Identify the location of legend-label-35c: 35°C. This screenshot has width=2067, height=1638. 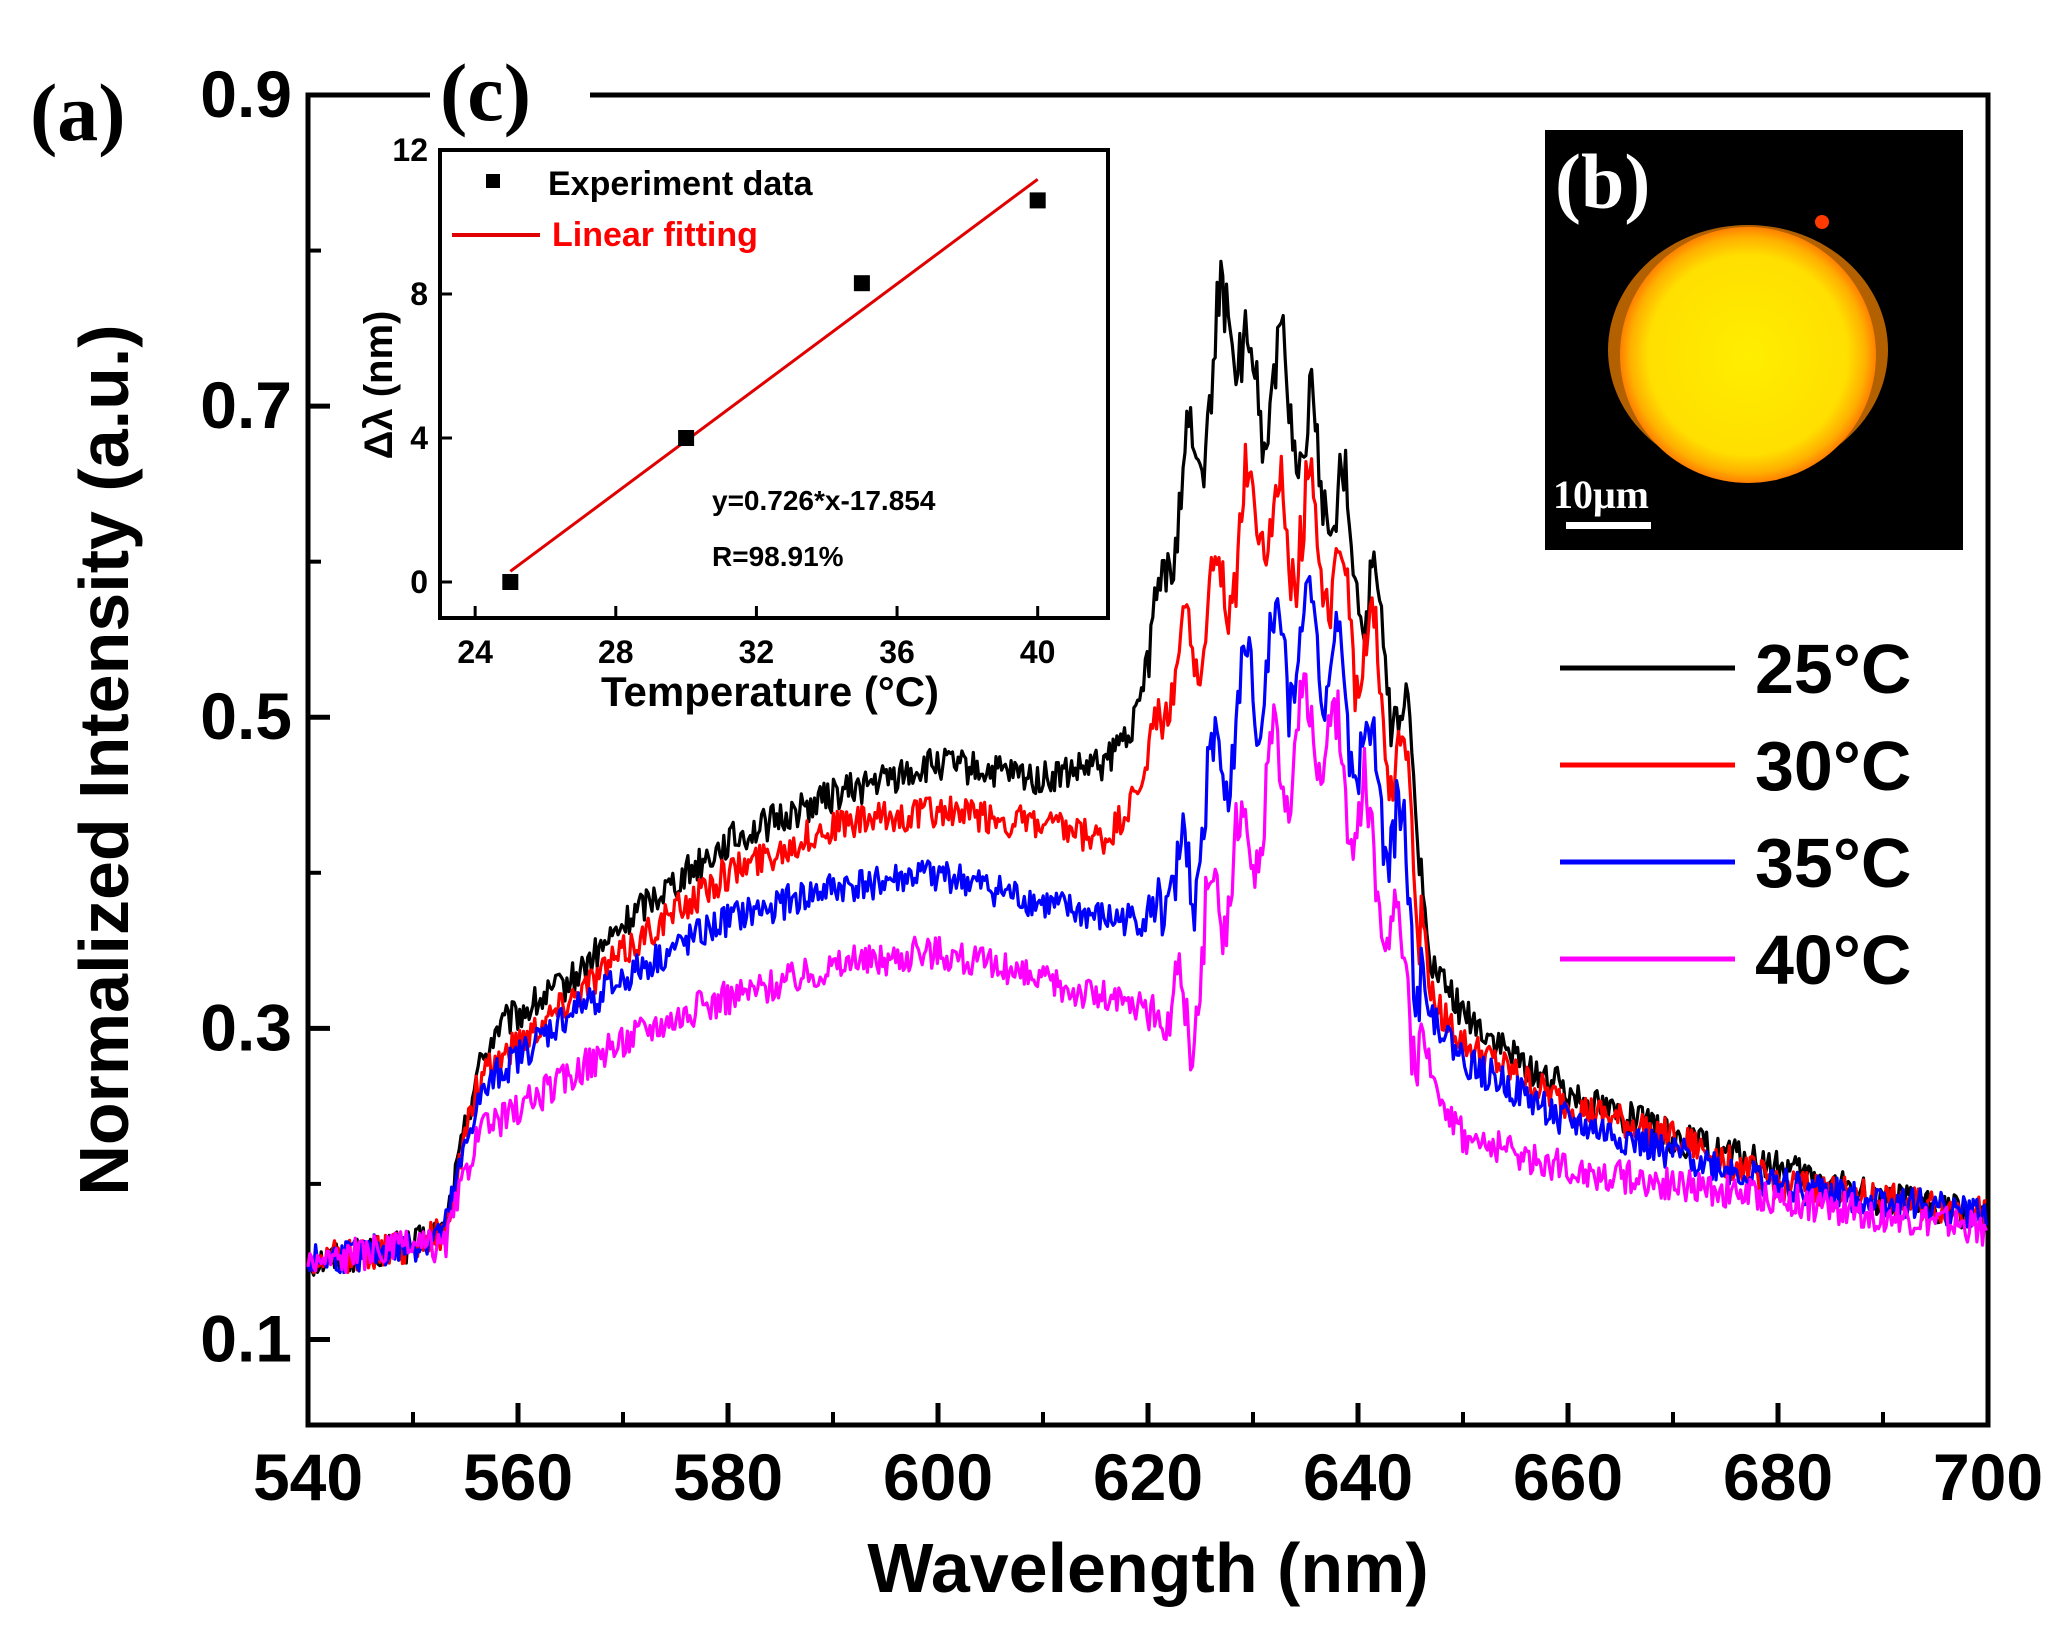
(1833, 863).